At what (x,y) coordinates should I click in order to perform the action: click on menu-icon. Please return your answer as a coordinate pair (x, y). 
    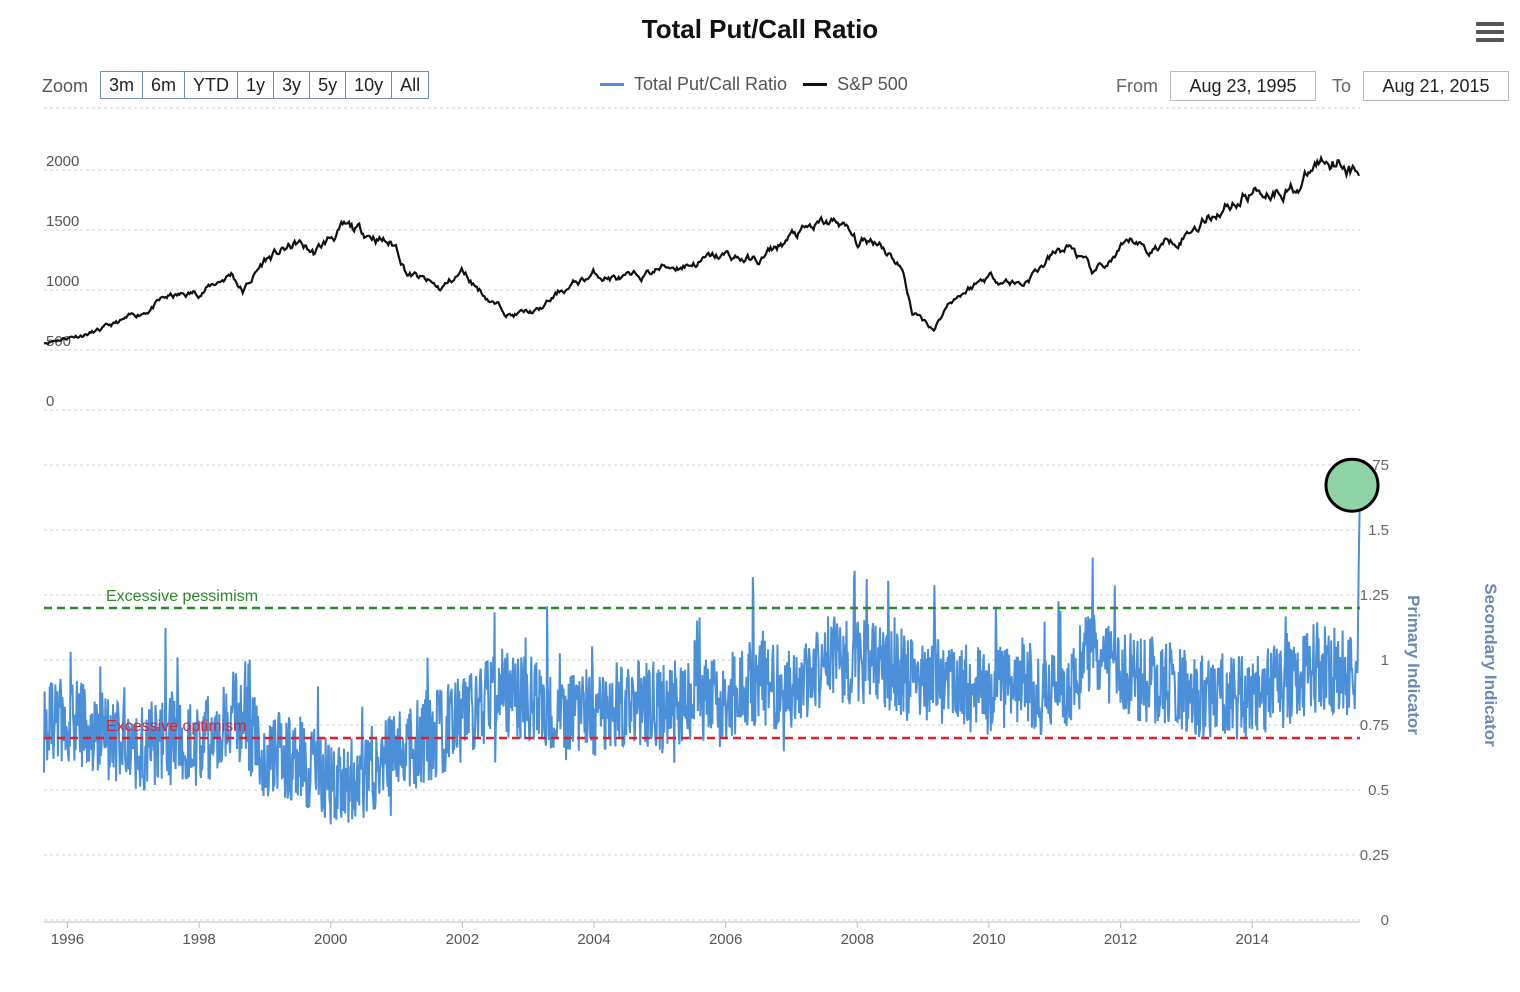
    Looking at the image, I should click on (1490, 34).